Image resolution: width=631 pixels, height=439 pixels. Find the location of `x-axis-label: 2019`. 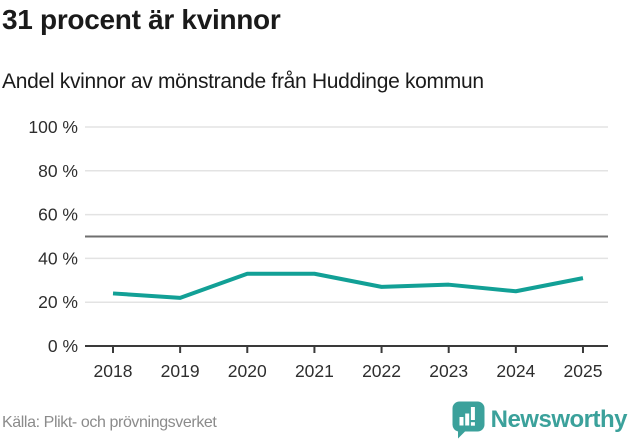

x-axis-label: 2019 is located at coordinates (180, 371).